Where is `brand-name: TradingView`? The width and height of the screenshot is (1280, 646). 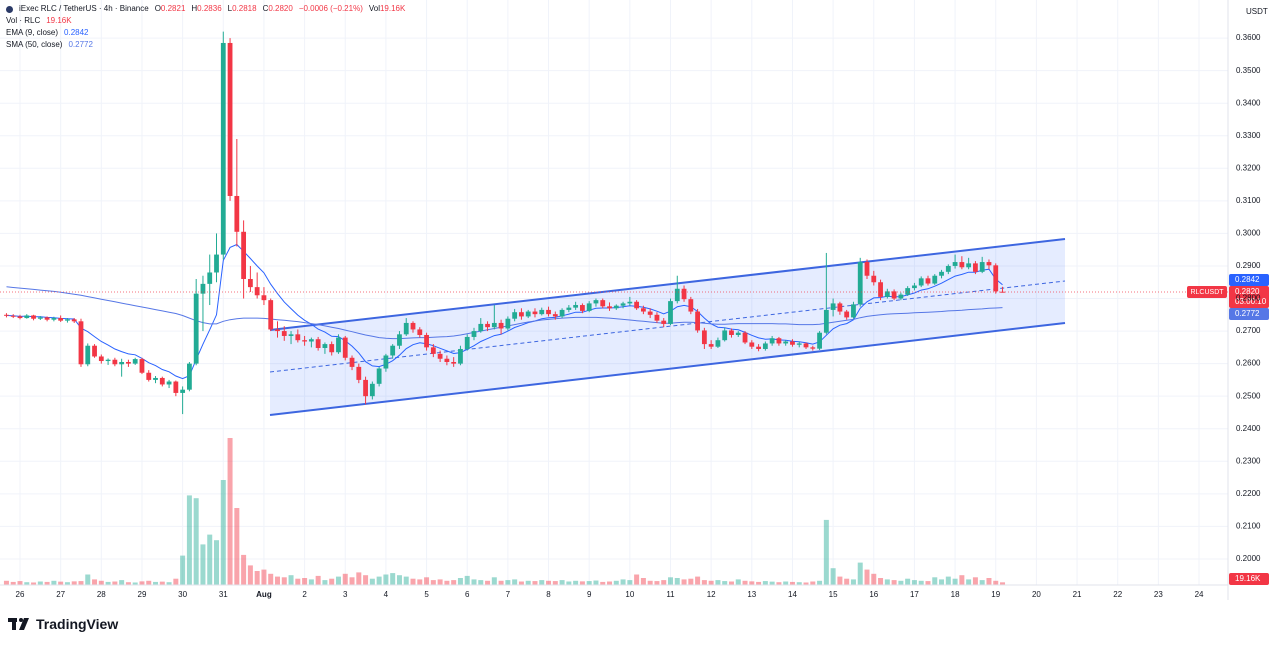 brand-name: TradingView is located at coordinates (77, 624).